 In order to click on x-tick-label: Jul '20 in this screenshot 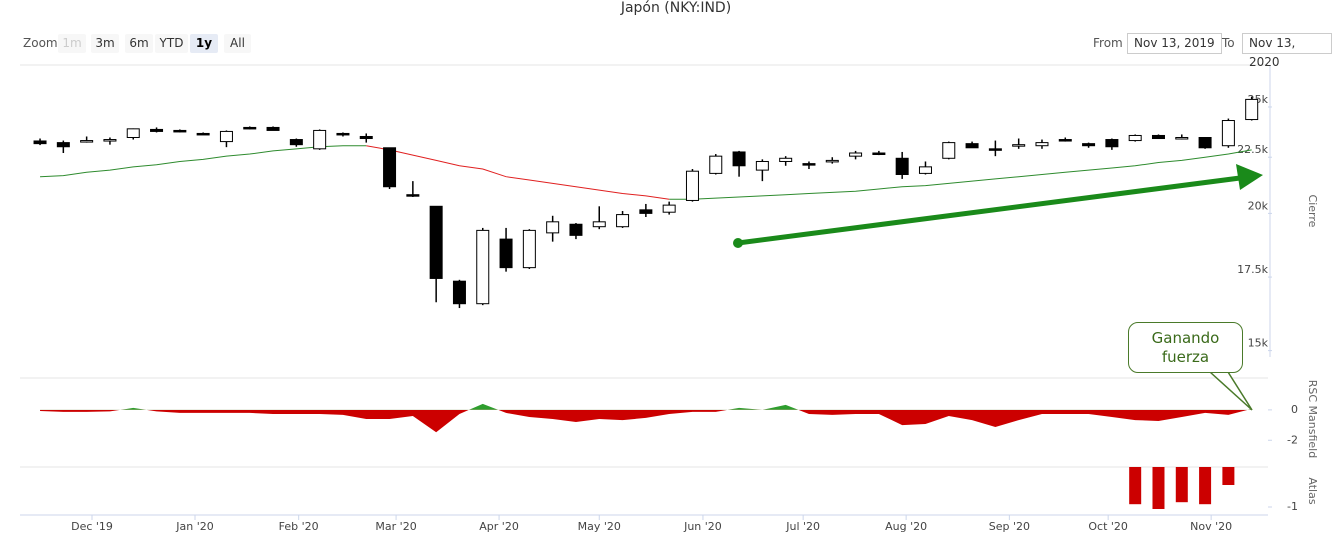, I will do `click(802, 526)`.